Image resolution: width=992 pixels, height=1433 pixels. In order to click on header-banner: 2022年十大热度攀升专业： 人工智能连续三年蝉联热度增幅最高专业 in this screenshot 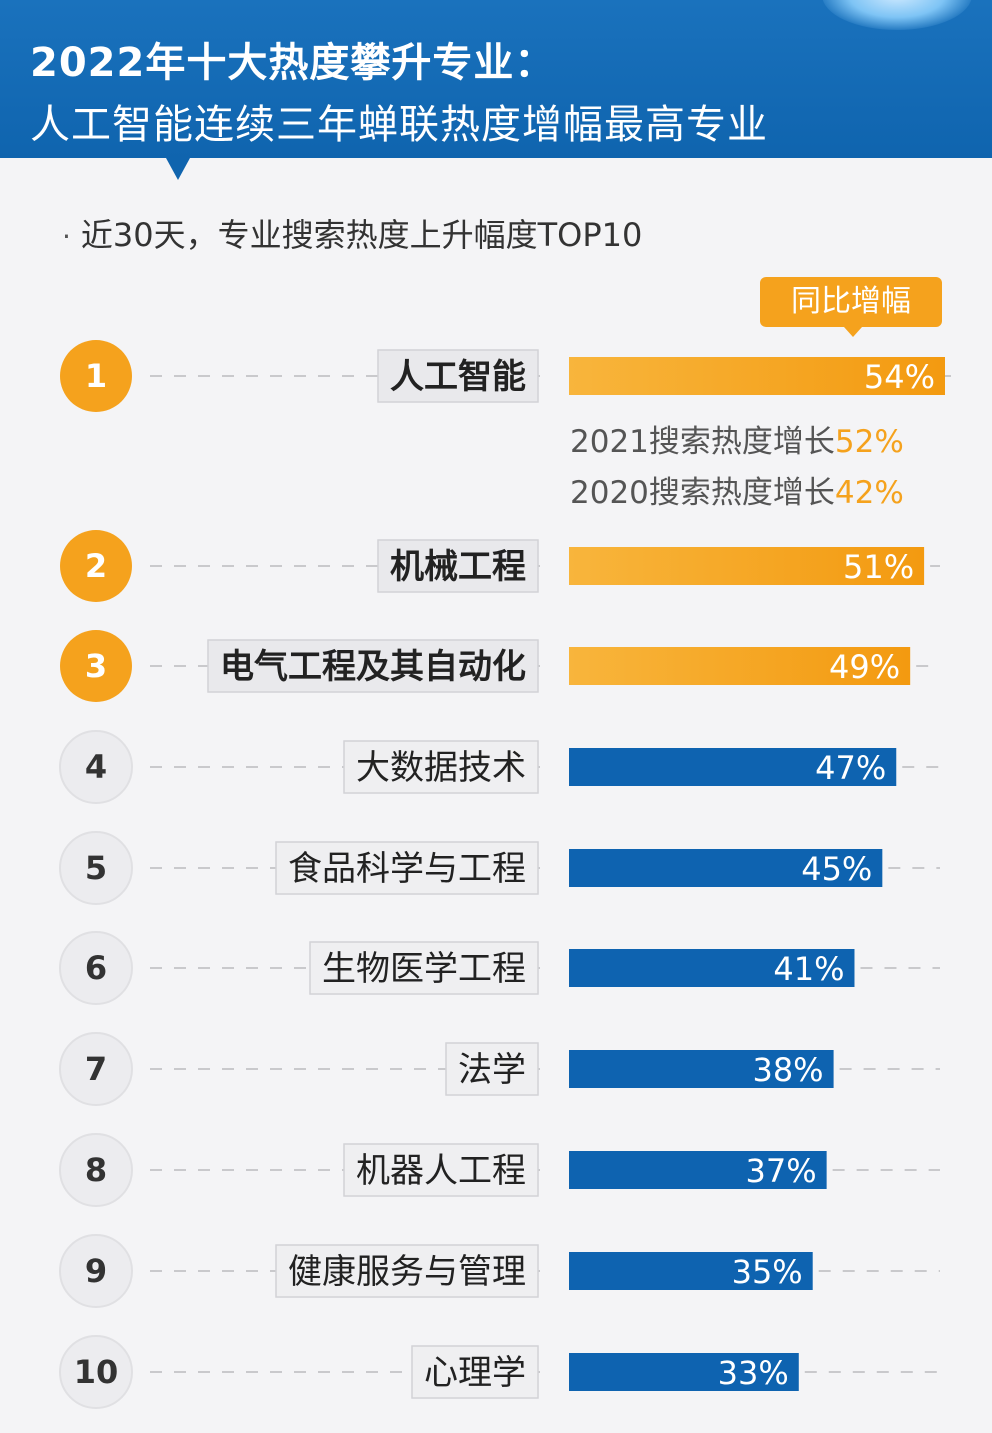, I will do `click(496, 80)`.